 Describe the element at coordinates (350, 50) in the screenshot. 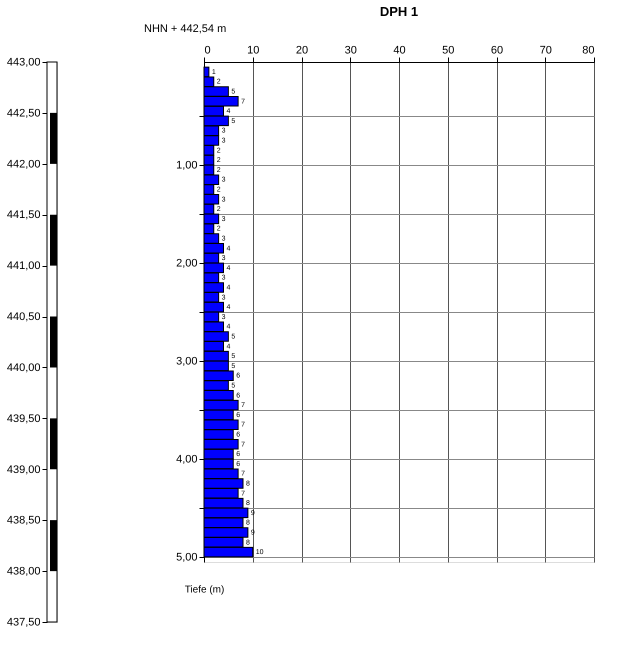

I see `x2-tick-label: 30` at that location.